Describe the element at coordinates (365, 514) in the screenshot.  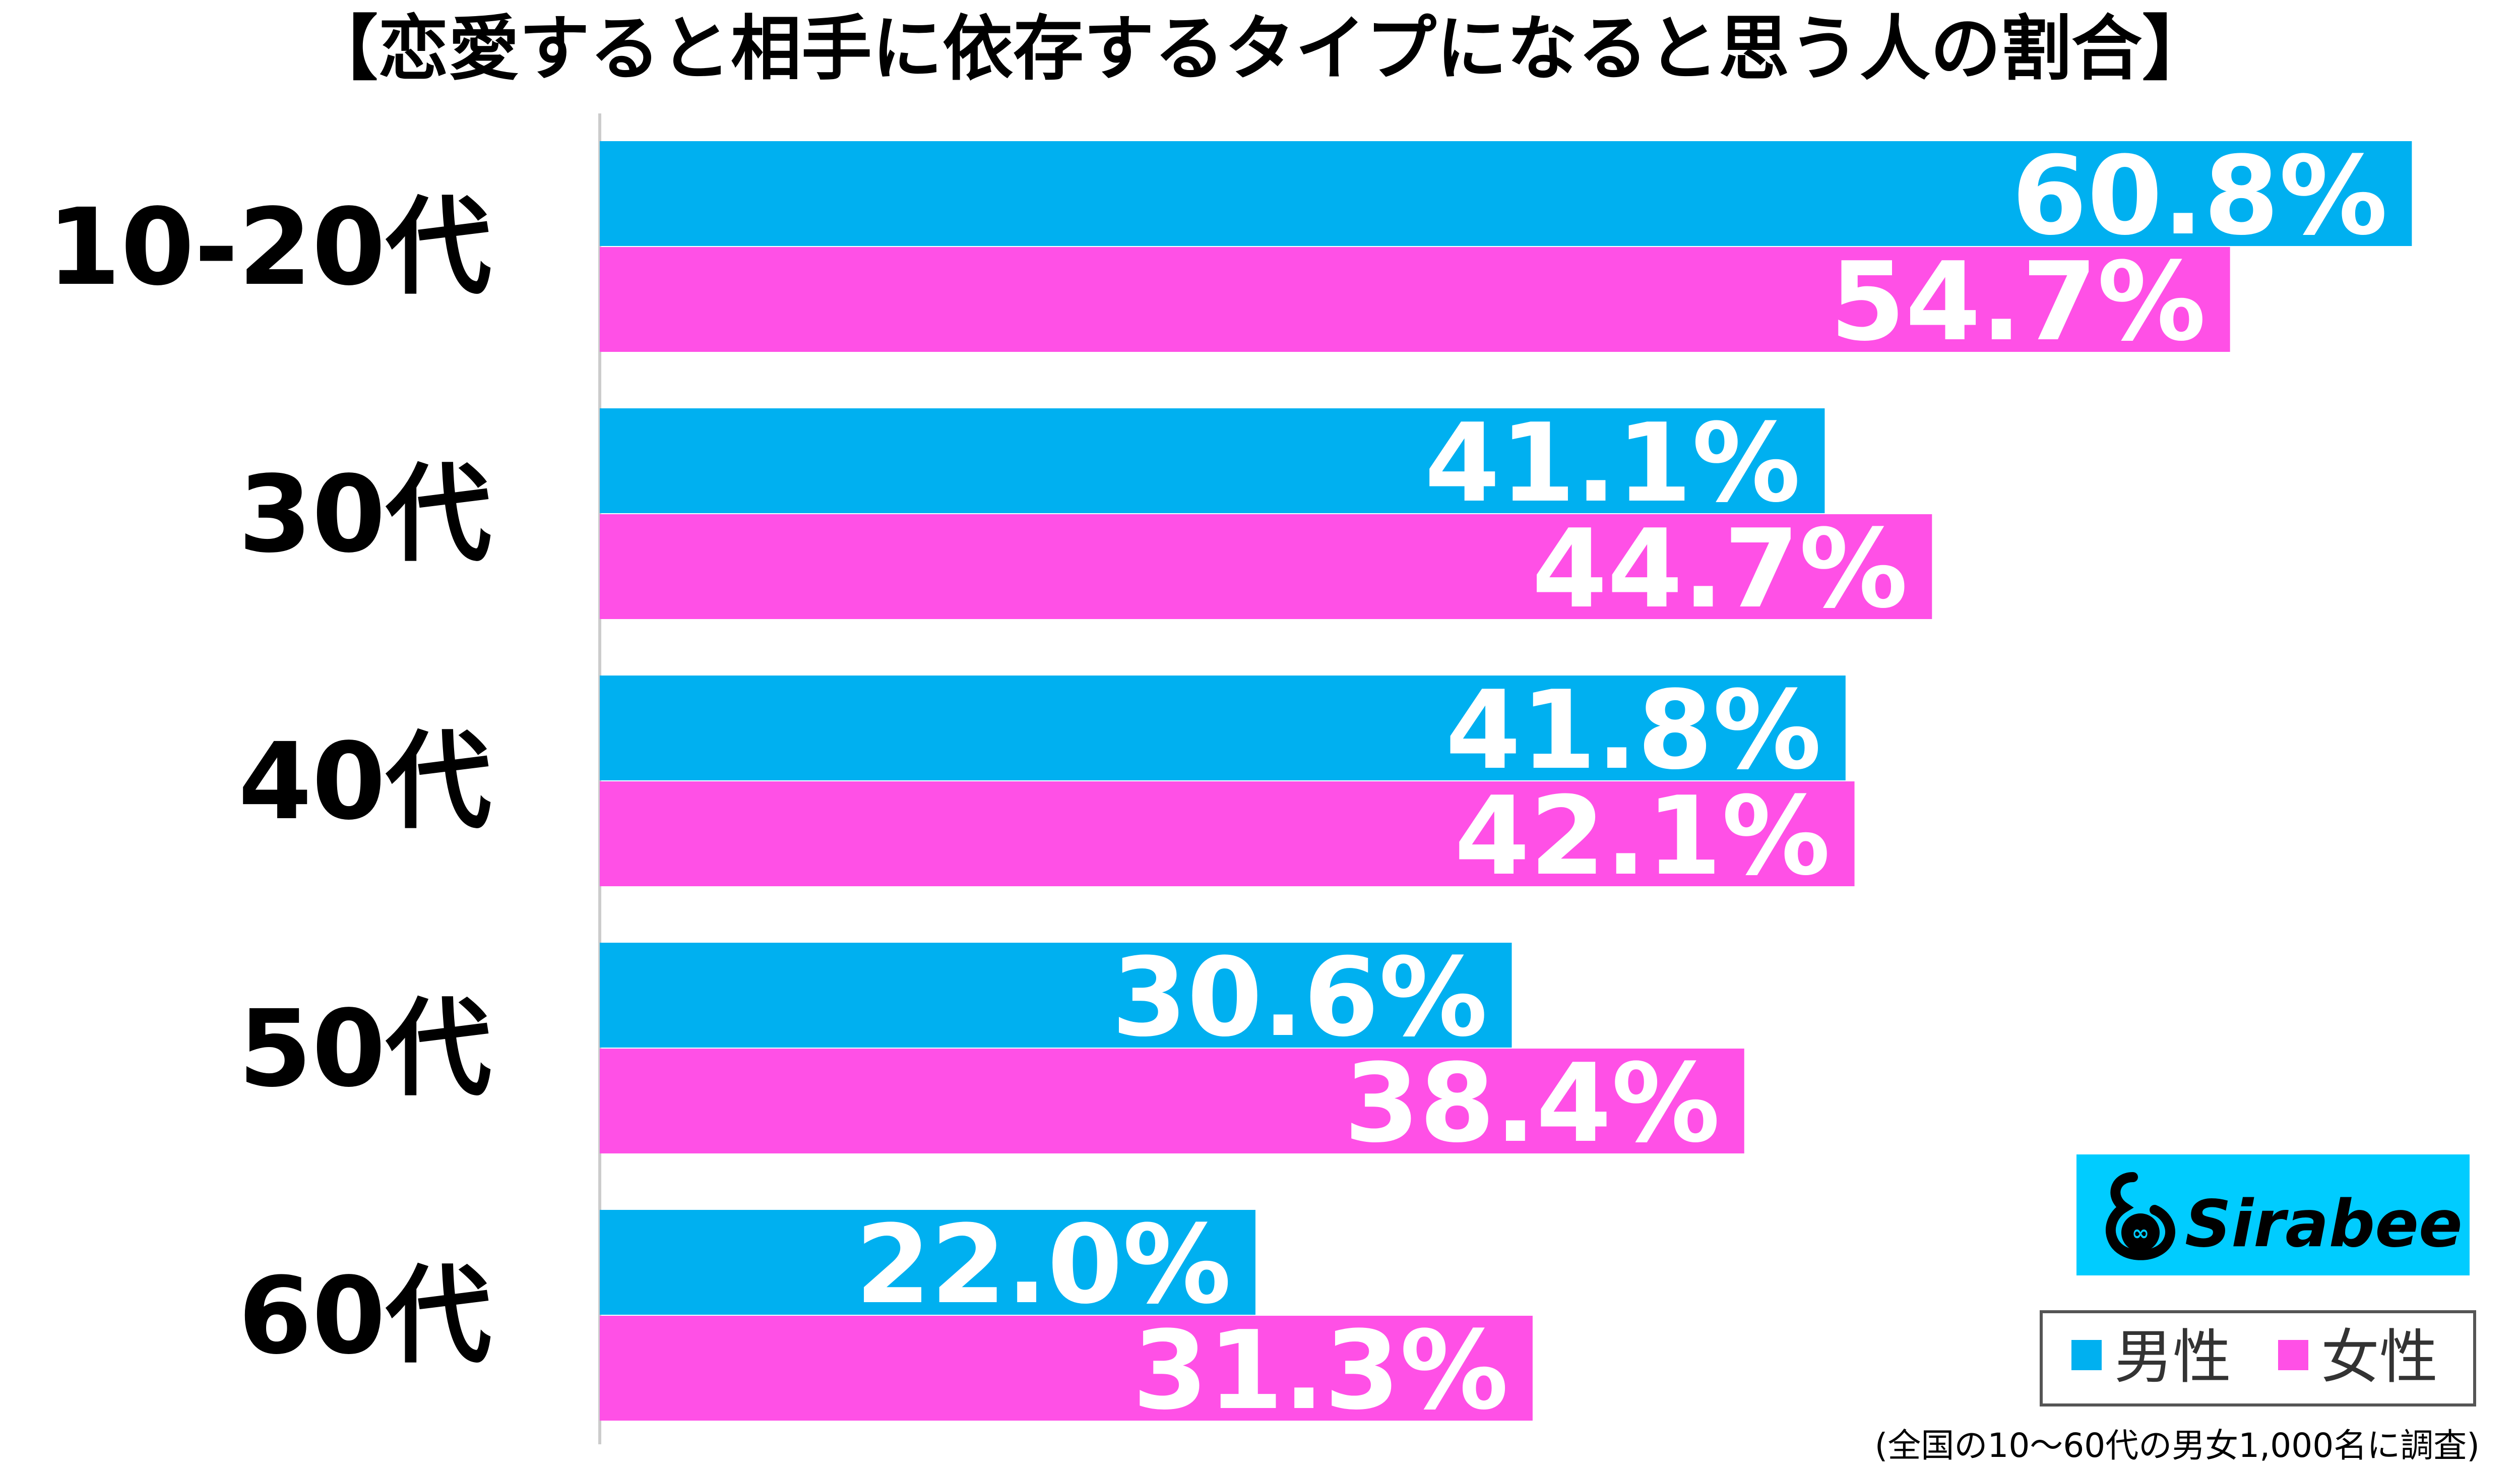
I see `category-label: 30代` at that location.